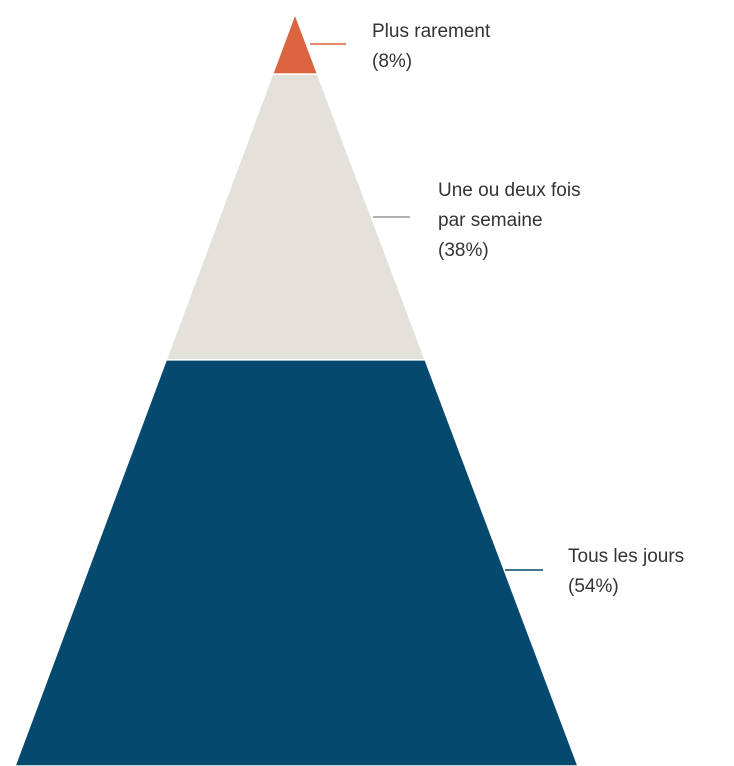  I want to click on segment-label-0: Plus rarement (8%), so click(431, 46).